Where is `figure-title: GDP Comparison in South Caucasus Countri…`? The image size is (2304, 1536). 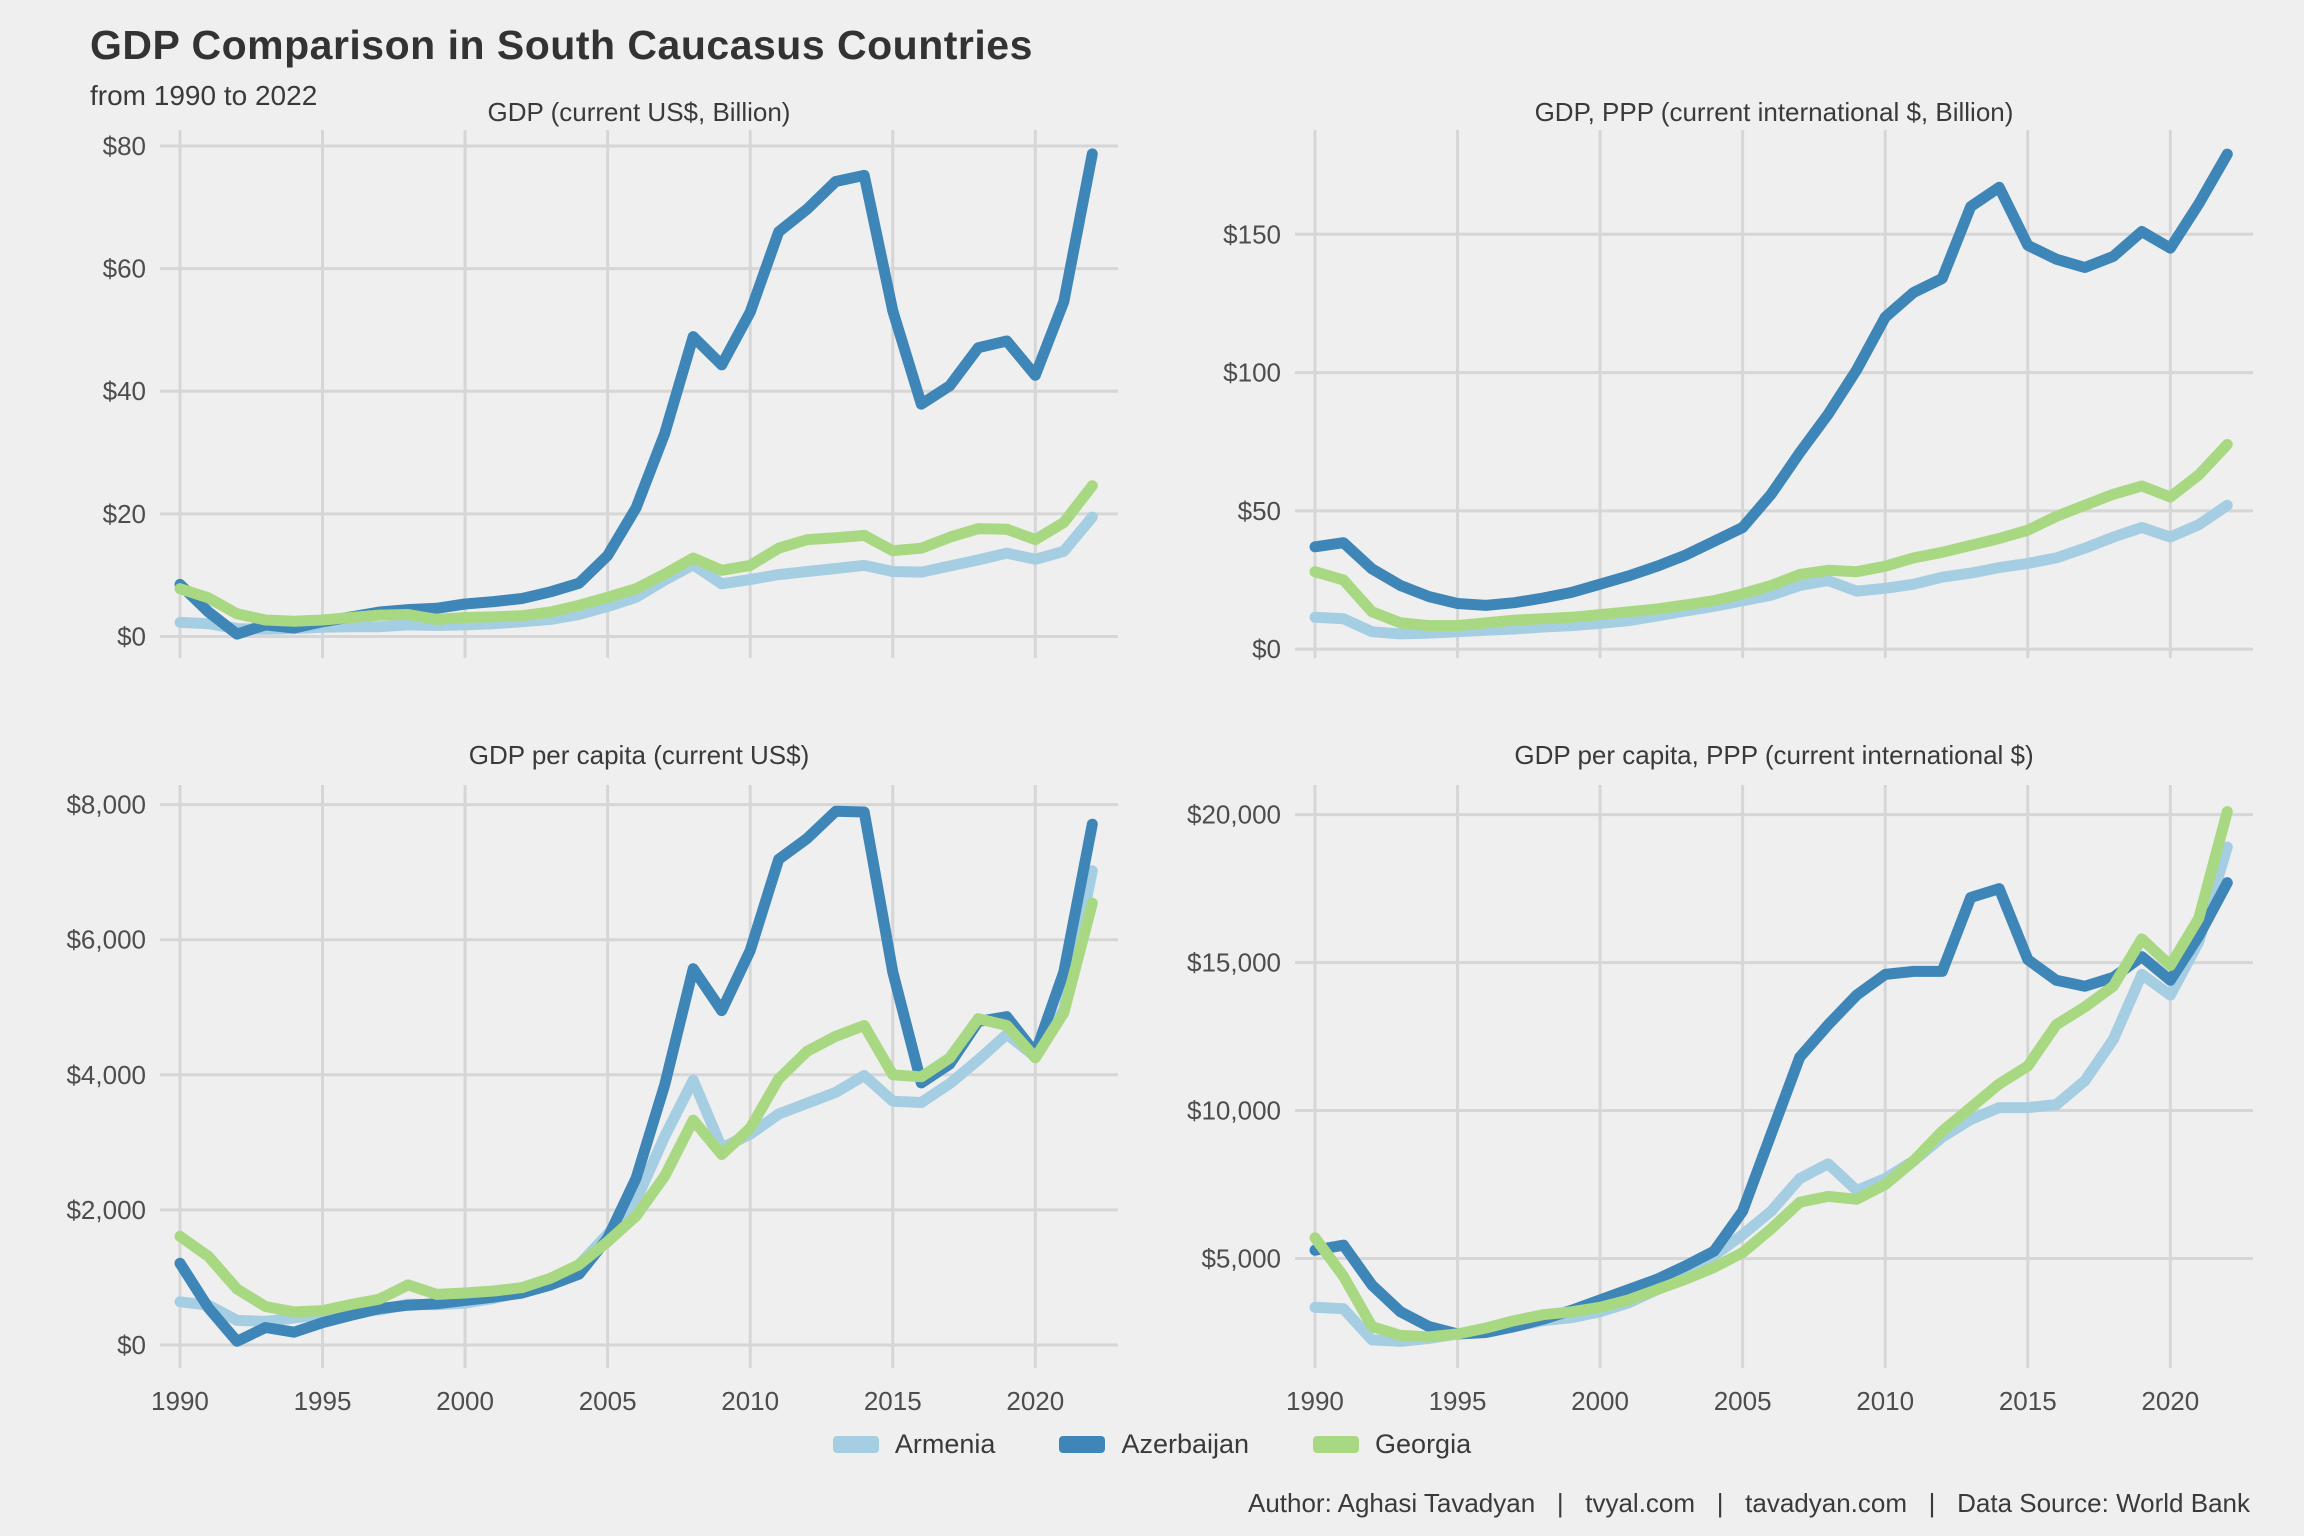
figure-title: GDP Comparison in South Caucasus Countri… is located at coordinates (561, 45).